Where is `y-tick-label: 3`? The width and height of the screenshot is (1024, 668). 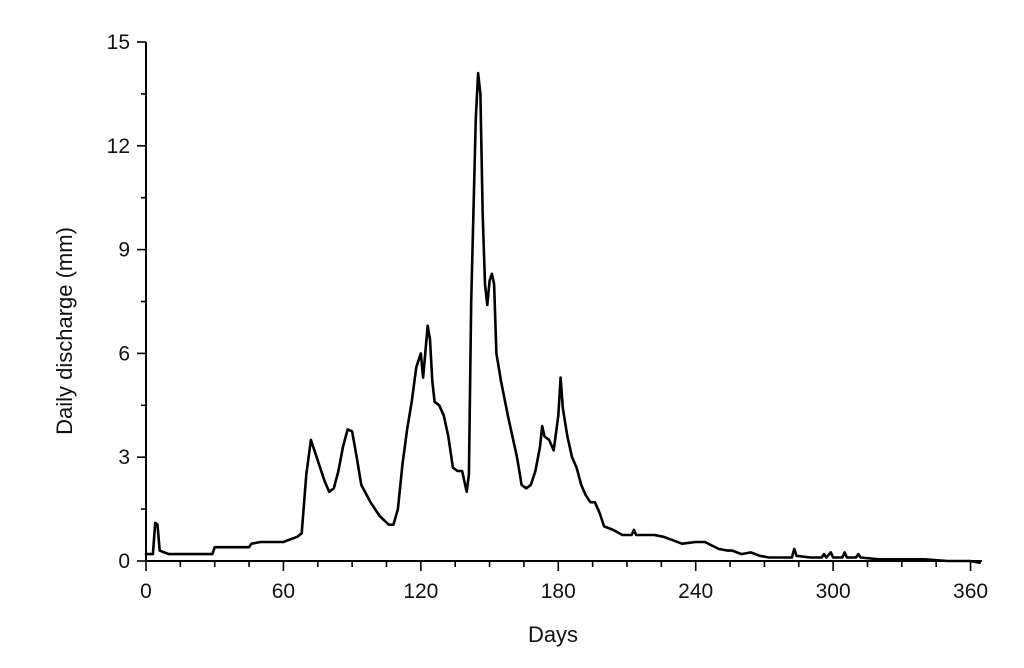
y-tick-label: 3 is located at coordinates (124, 457).